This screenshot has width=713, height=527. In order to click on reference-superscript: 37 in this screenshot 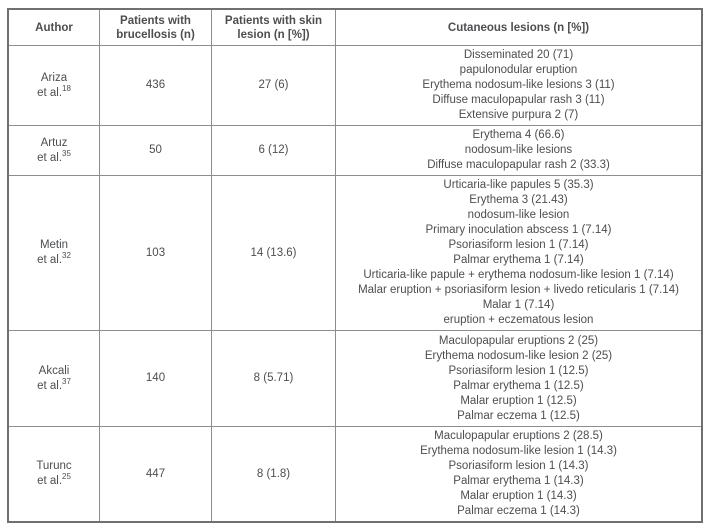, I will do `click(66, 381)`.